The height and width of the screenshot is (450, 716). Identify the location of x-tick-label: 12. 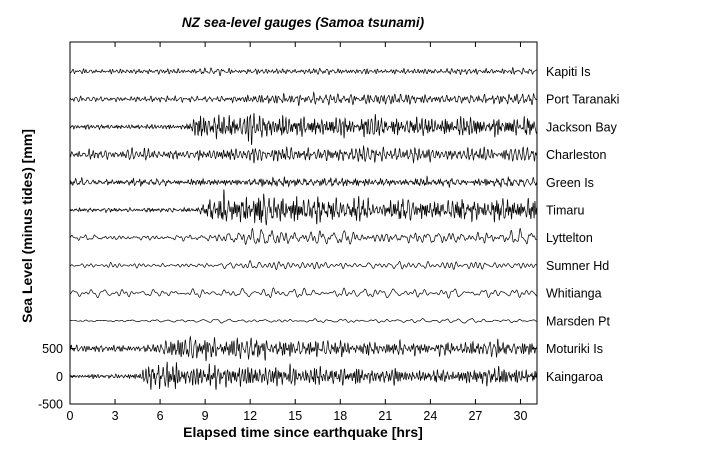
(250, 416).